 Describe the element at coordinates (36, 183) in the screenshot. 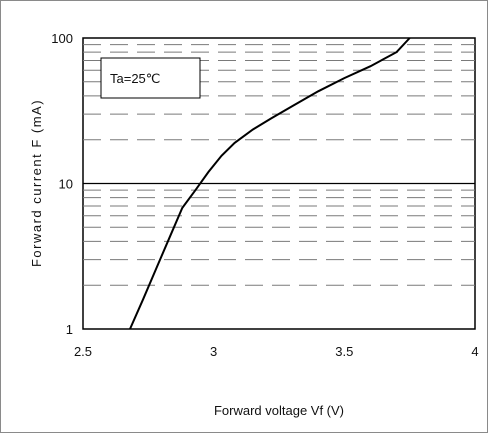

I see `y-axis-label: Forward current F (mA)` at that location.